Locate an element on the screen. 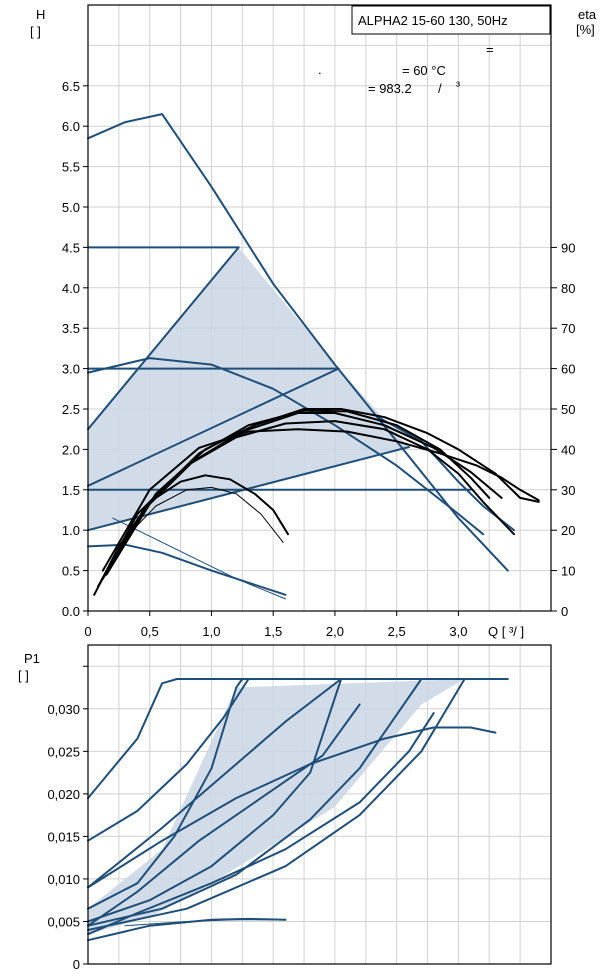  head-axis-unit: [ ] is located at coordinates (35, 31).